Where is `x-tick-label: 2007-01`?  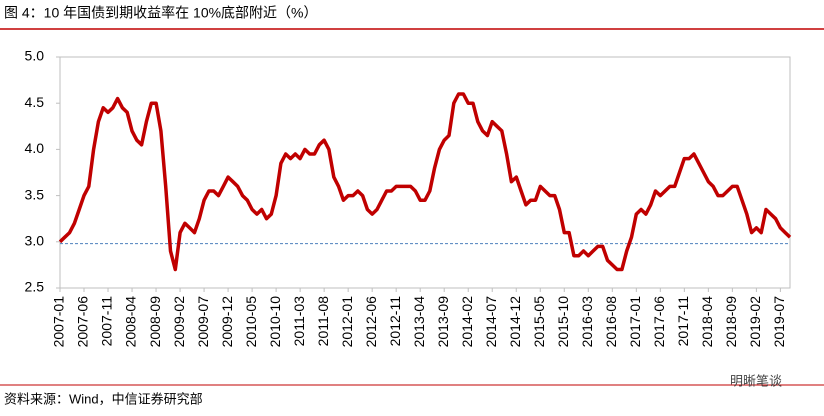 x-tick-label: 2007-01 is located at coordinates (59, 322).